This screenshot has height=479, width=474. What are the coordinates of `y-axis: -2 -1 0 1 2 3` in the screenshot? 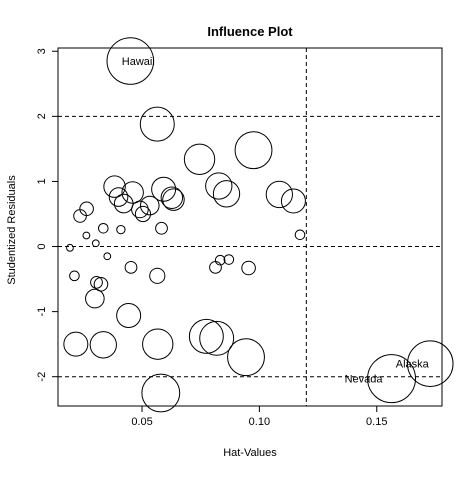 It's located at (47, 215).